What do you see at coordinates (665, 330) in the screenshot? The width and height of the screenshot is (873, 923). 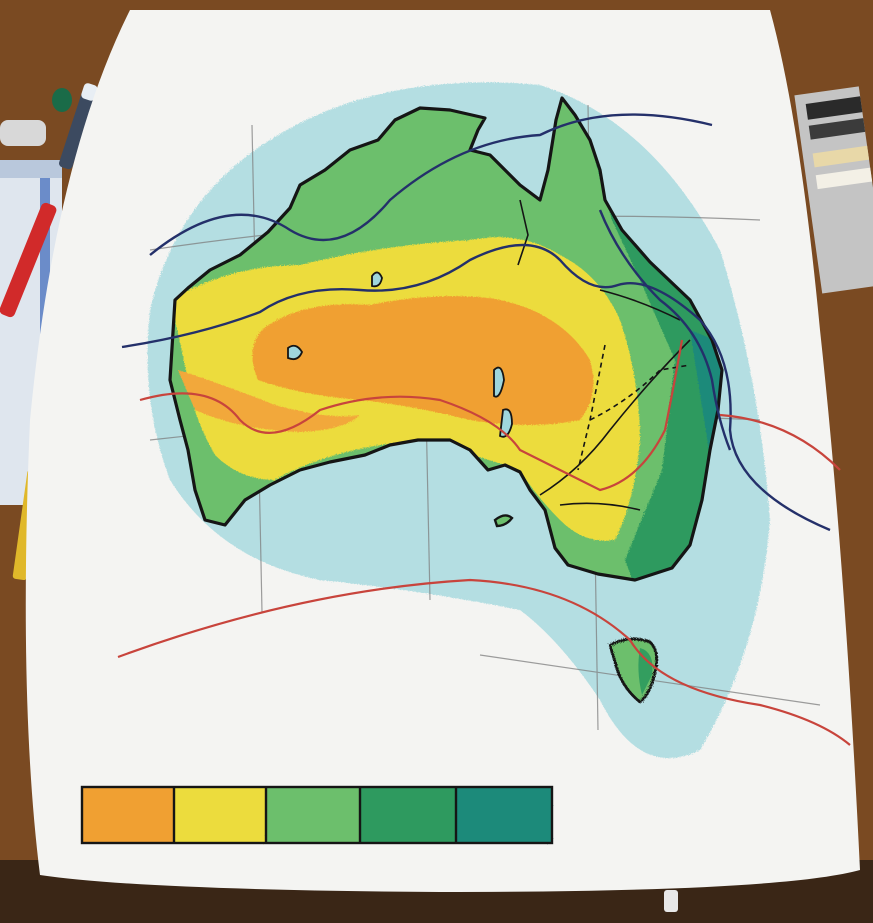 I see `isoline-navy-east` at bounding box center [665, 330].